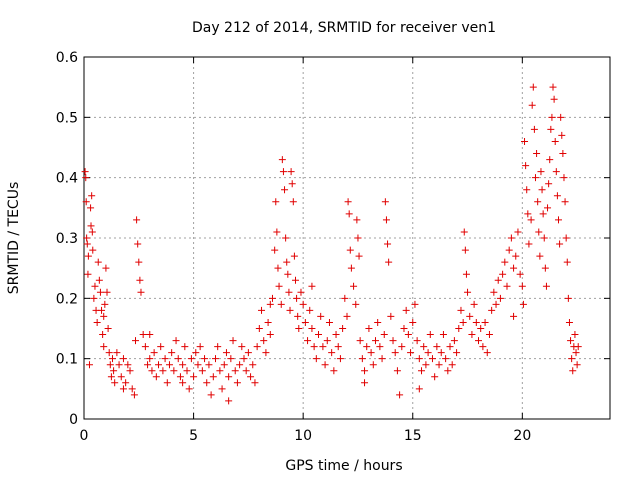 This screenshot has height=480, width=640. What do you see at coordinates (413, 436) in the screenshot?
I see `x-tick-label: 15` at bounding box center [413, 436].